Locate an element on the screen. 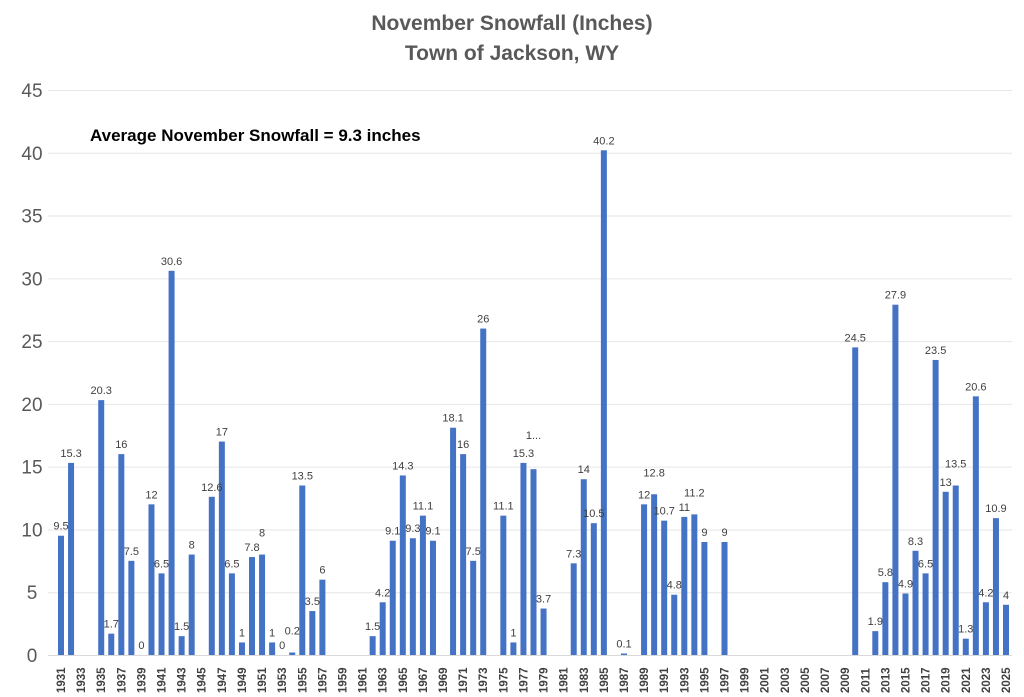  data-label-1931: 9.5 is located at coordinates (60, 527).